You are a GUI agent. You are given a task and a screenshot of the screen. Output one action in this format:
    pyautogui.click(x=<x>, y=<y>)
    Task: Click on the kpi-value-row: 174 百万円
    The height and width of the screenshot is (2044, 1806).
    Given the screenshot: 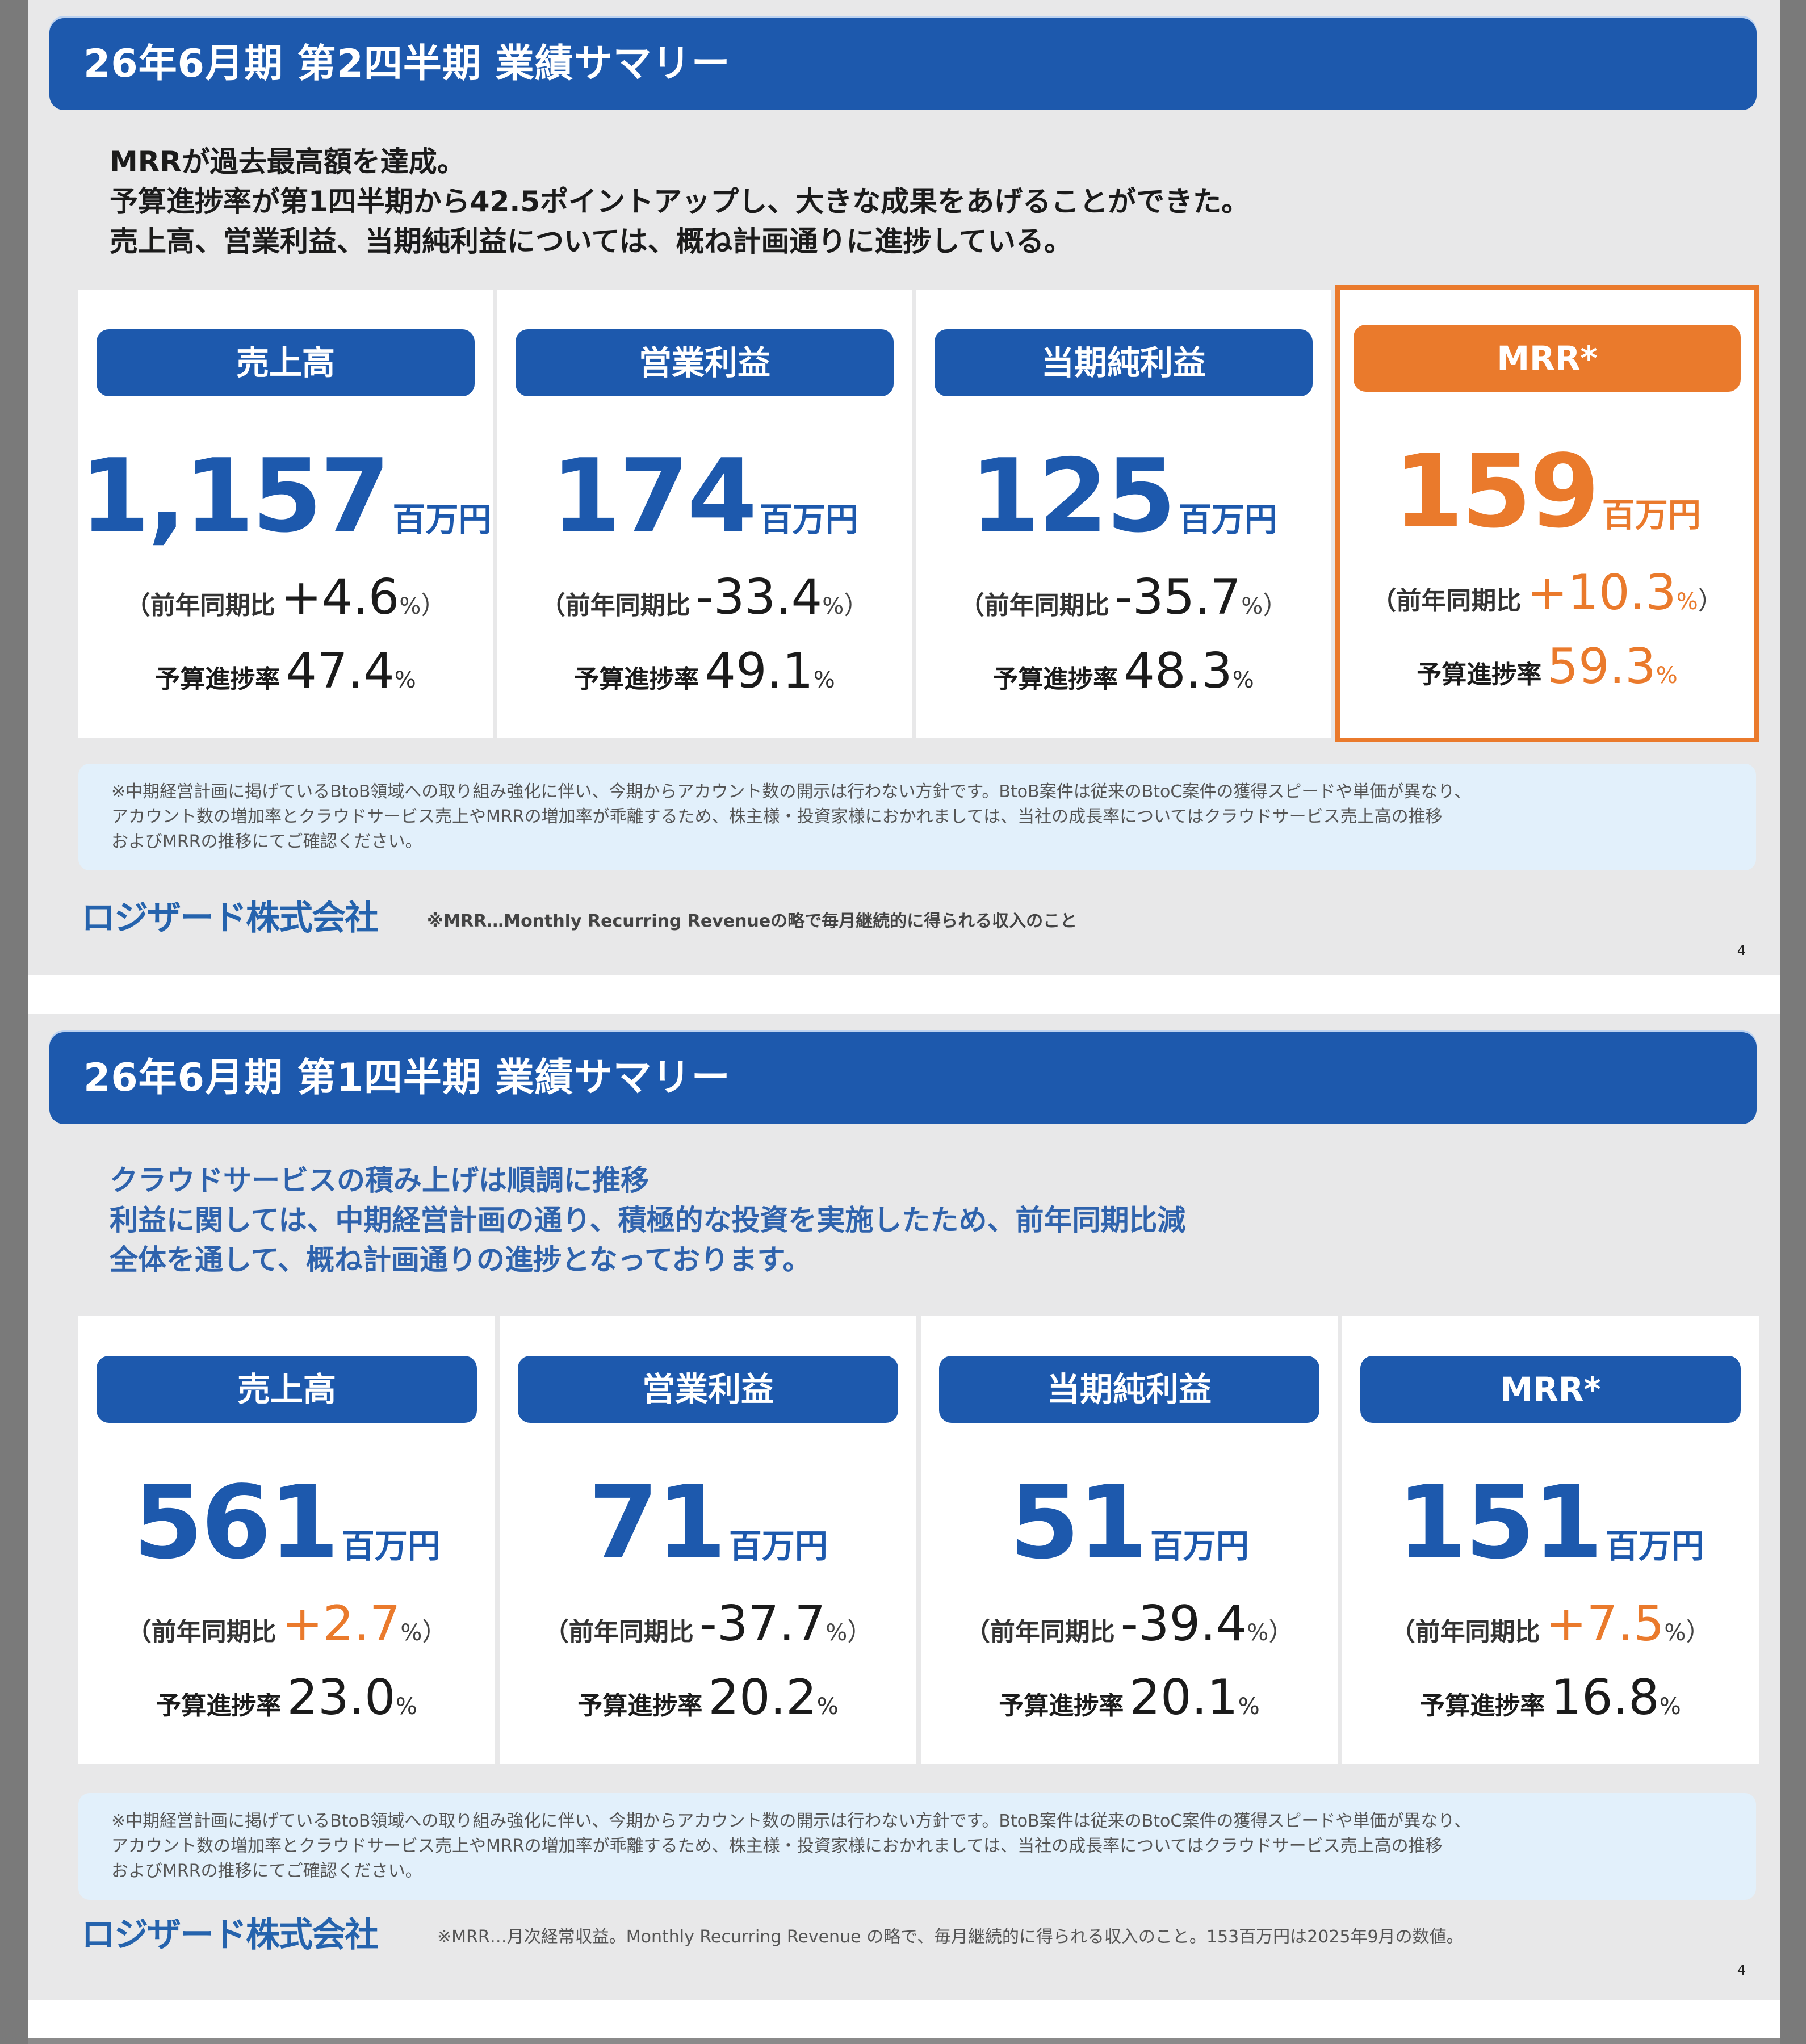 What is the action you would take?
    pyautogui.click(x=704, y=496)
    